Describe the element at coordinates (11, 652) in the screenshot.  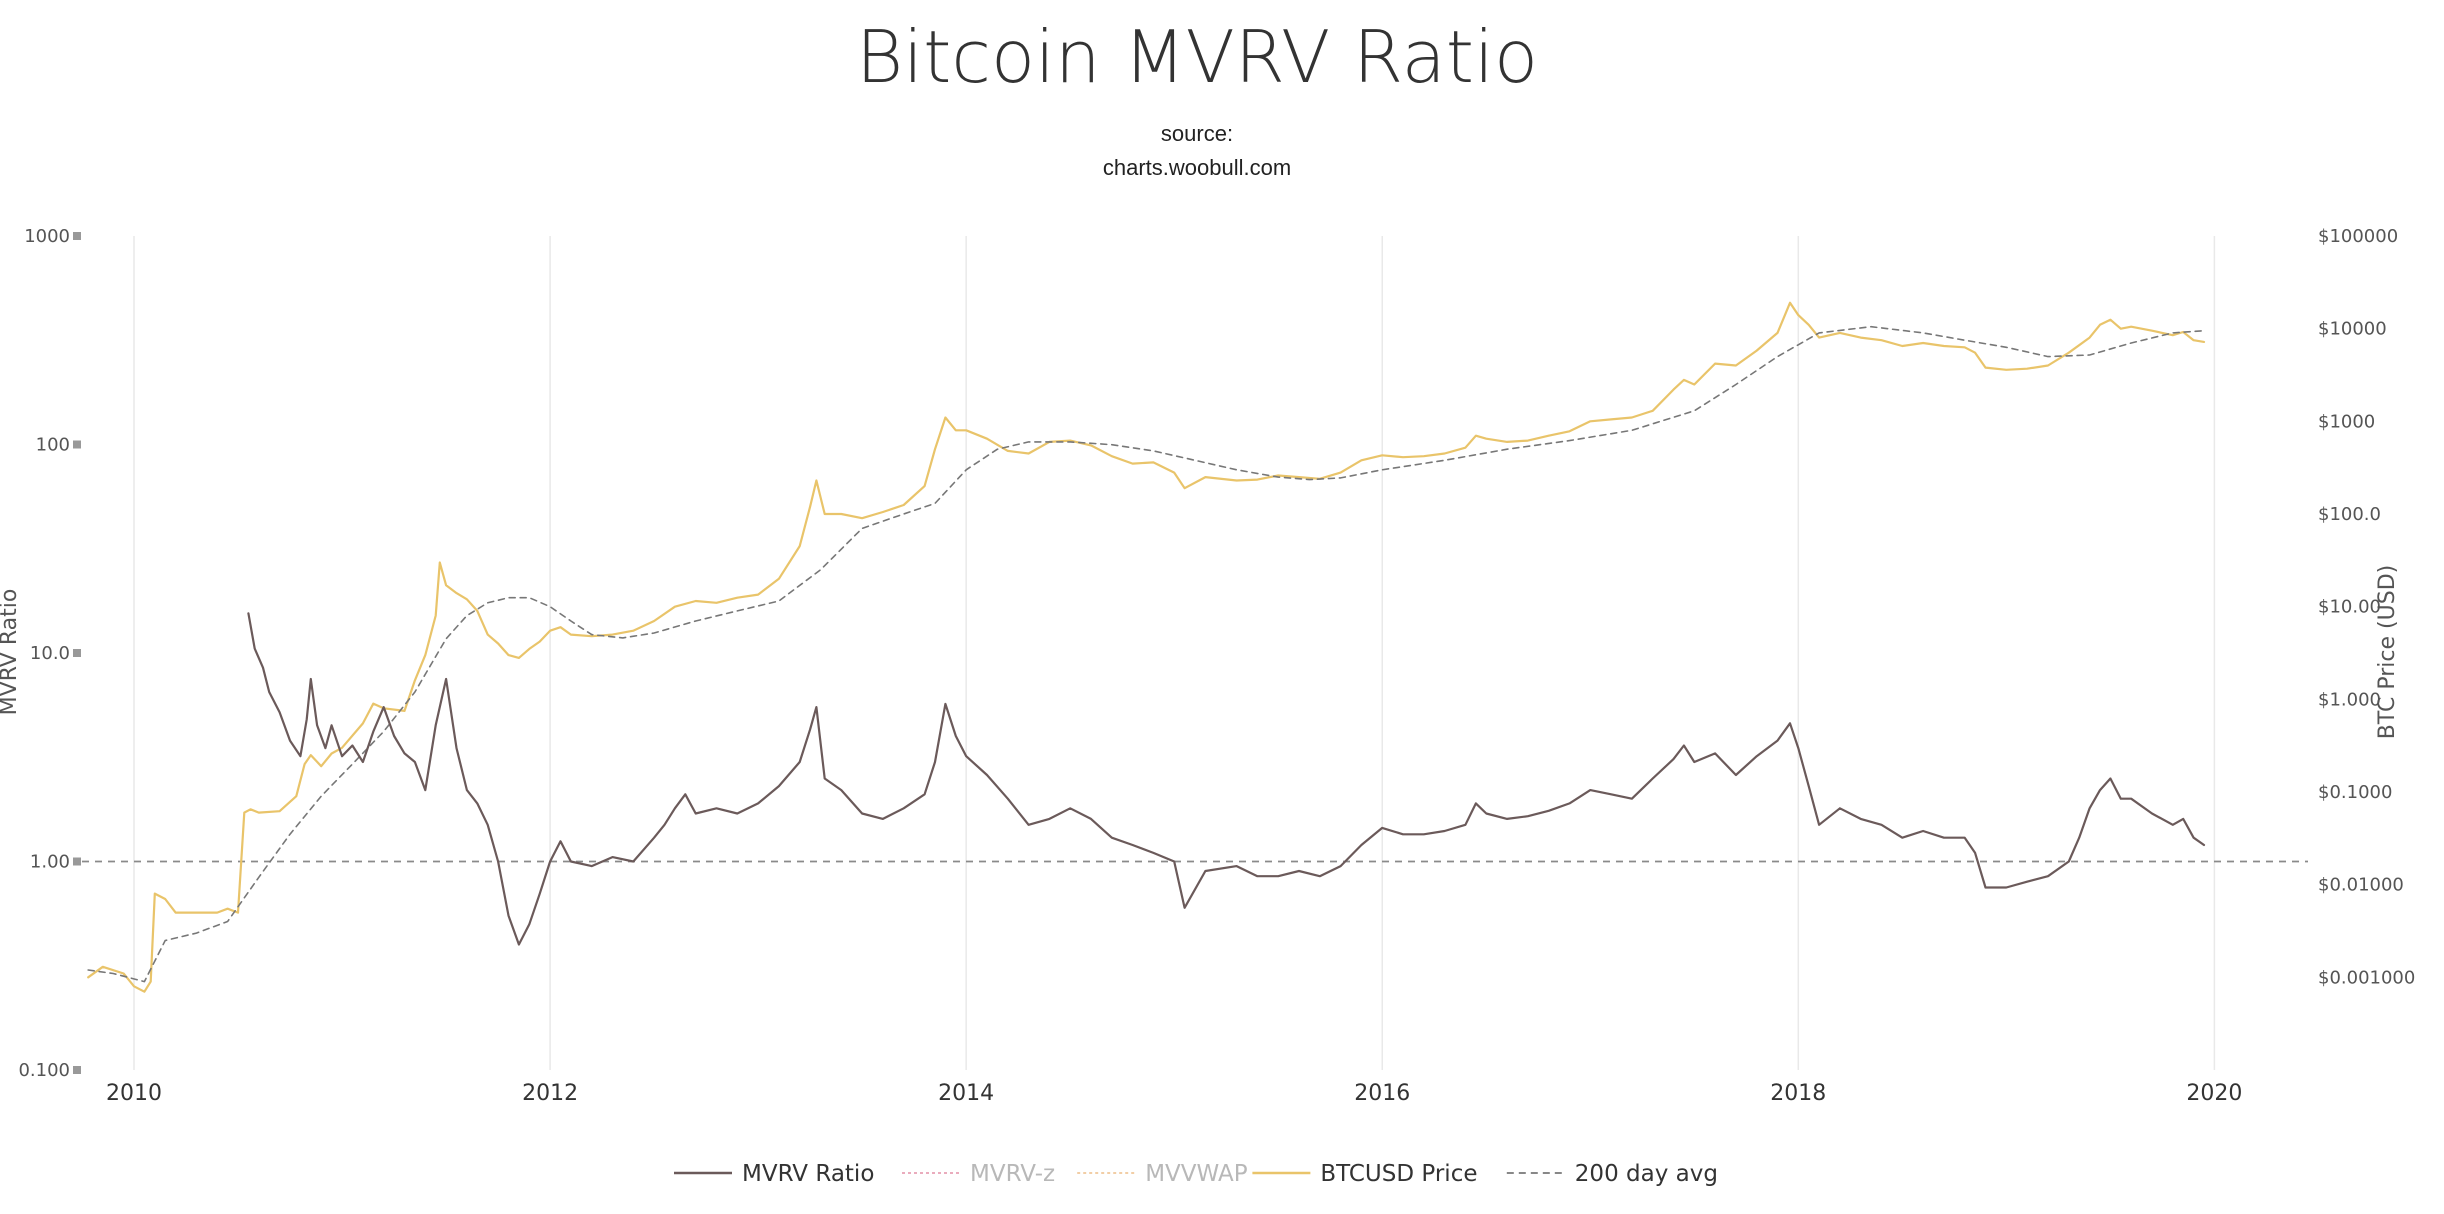
I see `left-axis-title: MVRV Ratio` at that location.